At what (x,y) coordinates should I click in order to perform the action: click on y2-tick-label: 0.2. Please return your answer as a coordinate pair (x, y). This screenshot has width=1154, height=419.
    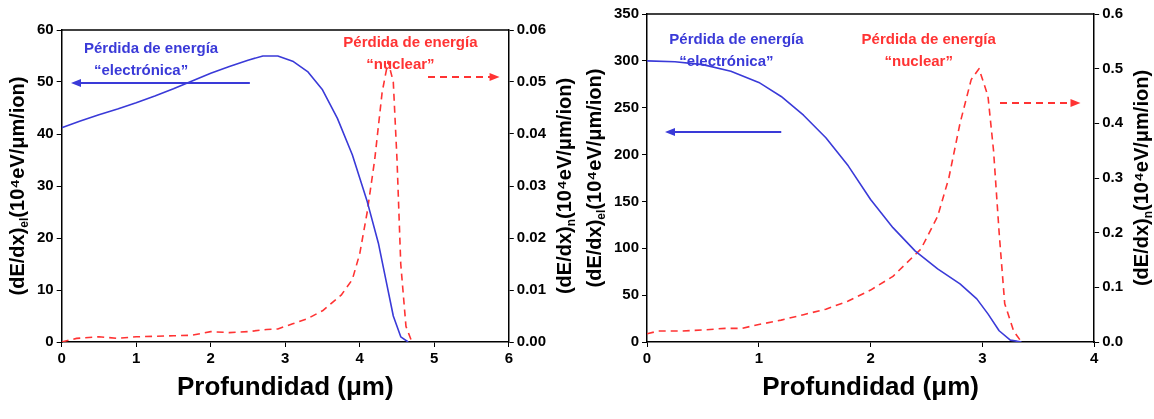
    Looking at the image, I should click on (1113, 231).